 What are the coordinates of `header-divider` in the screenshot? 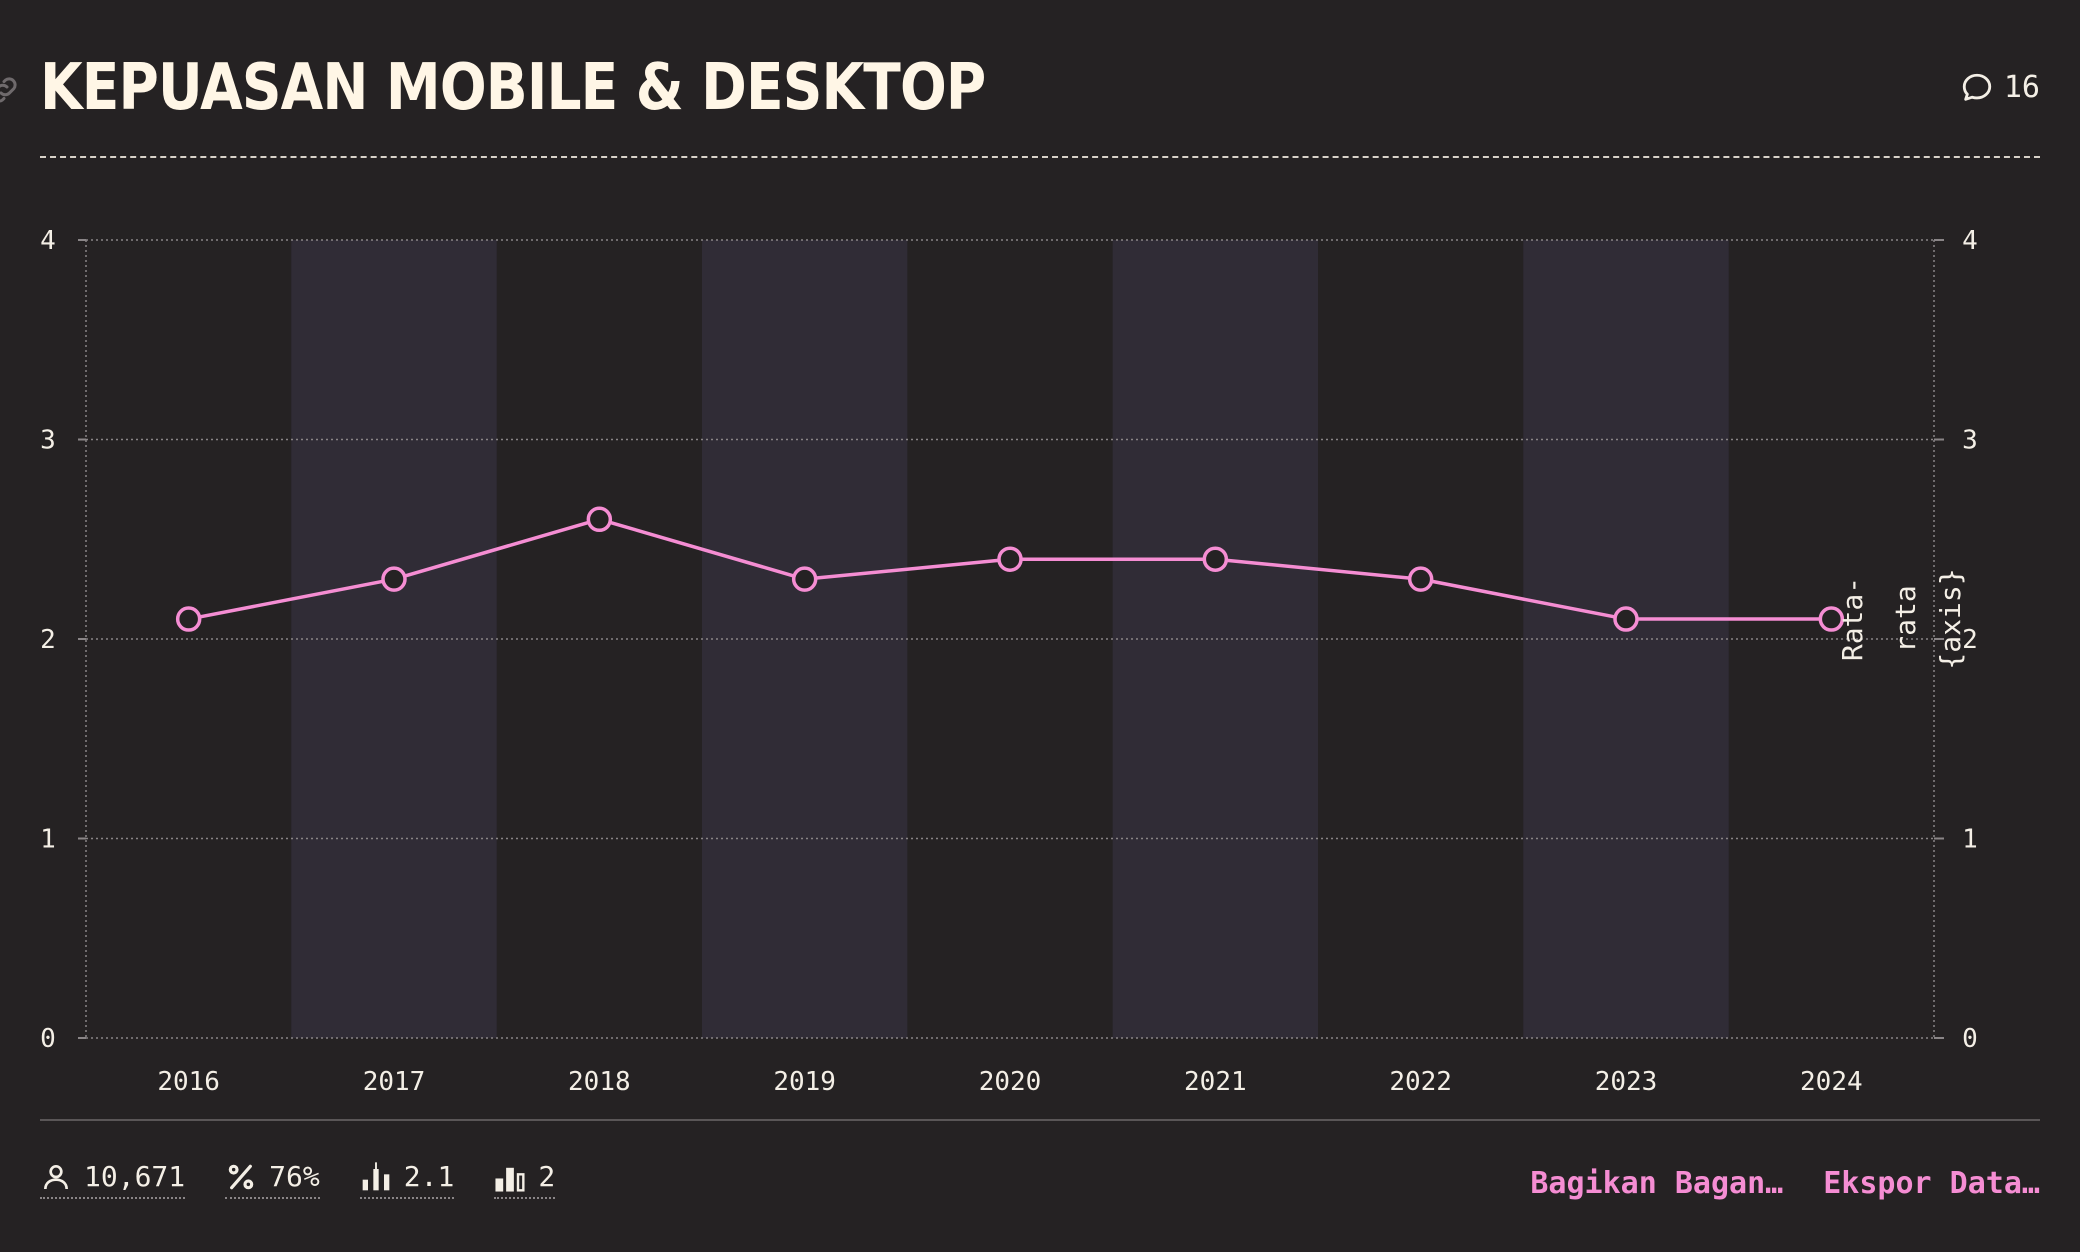 It's located at (1040, 157).